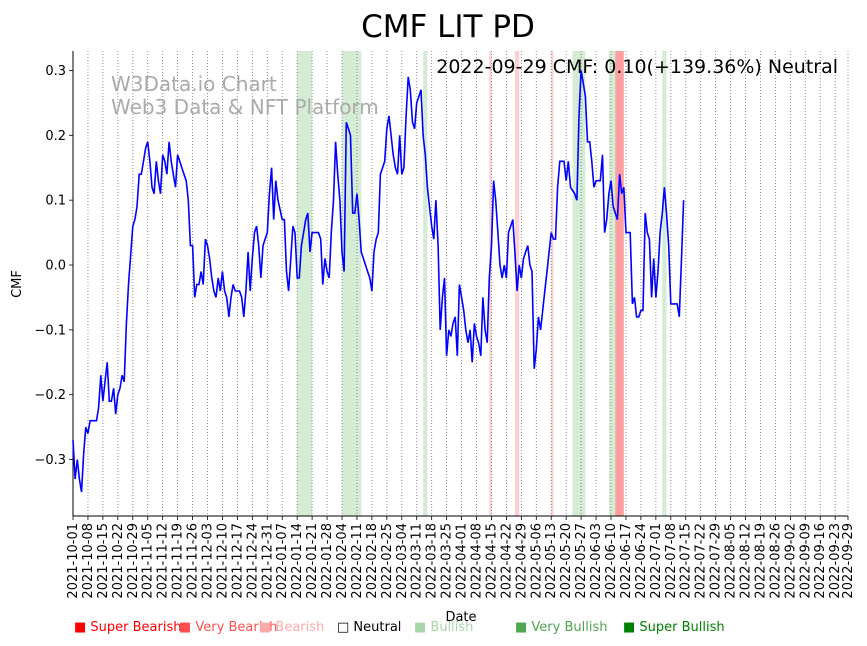 This screenshot has width=867, height=646. Describe the element at coordinates (641, 561) in the screenshot. I see `x-tick-label-38: 2022-06-24` at that location.